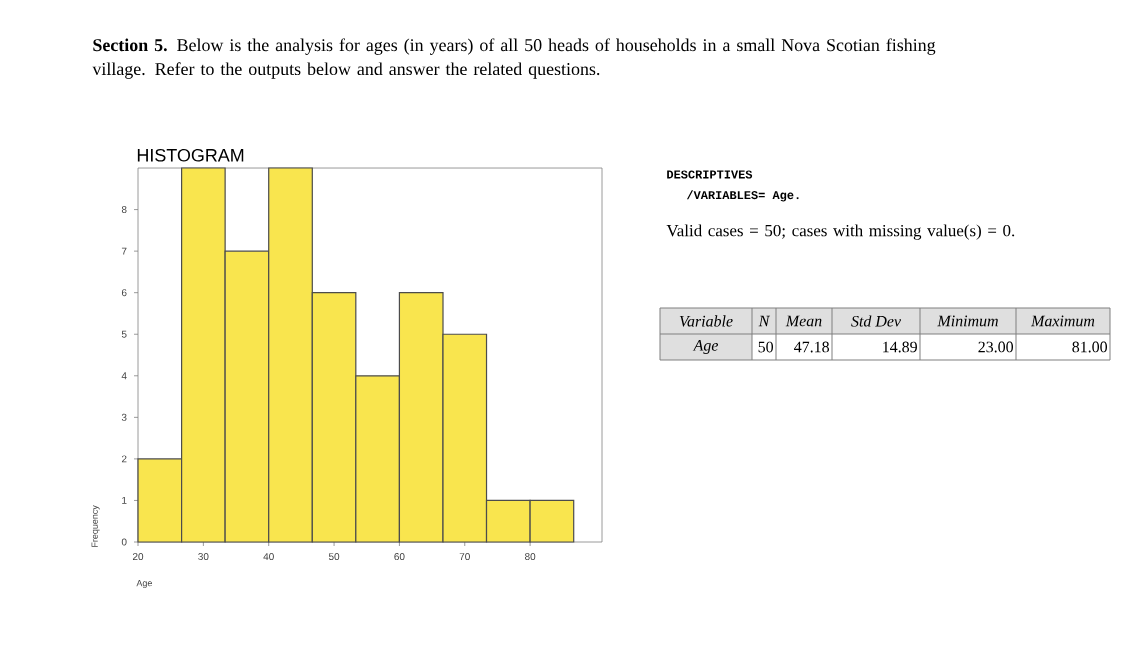 The image size is (1134, 648). I want to click on chart-title: HISTOGRAM, so click(190, 155).